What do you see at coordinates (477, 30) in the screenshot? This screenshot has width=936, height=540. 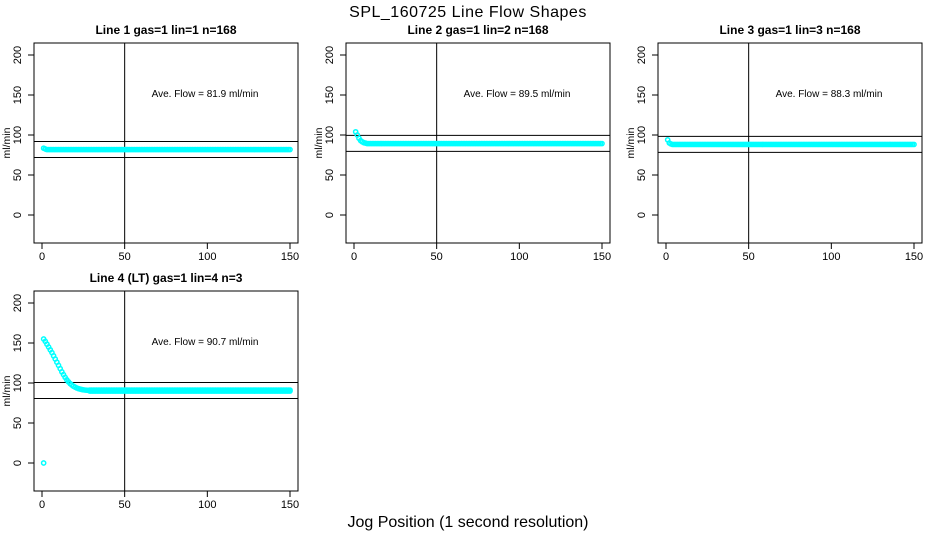 I see `panel-title: Line 2 gas=1 lin=2 n=168` at bounding box center [477, 30].